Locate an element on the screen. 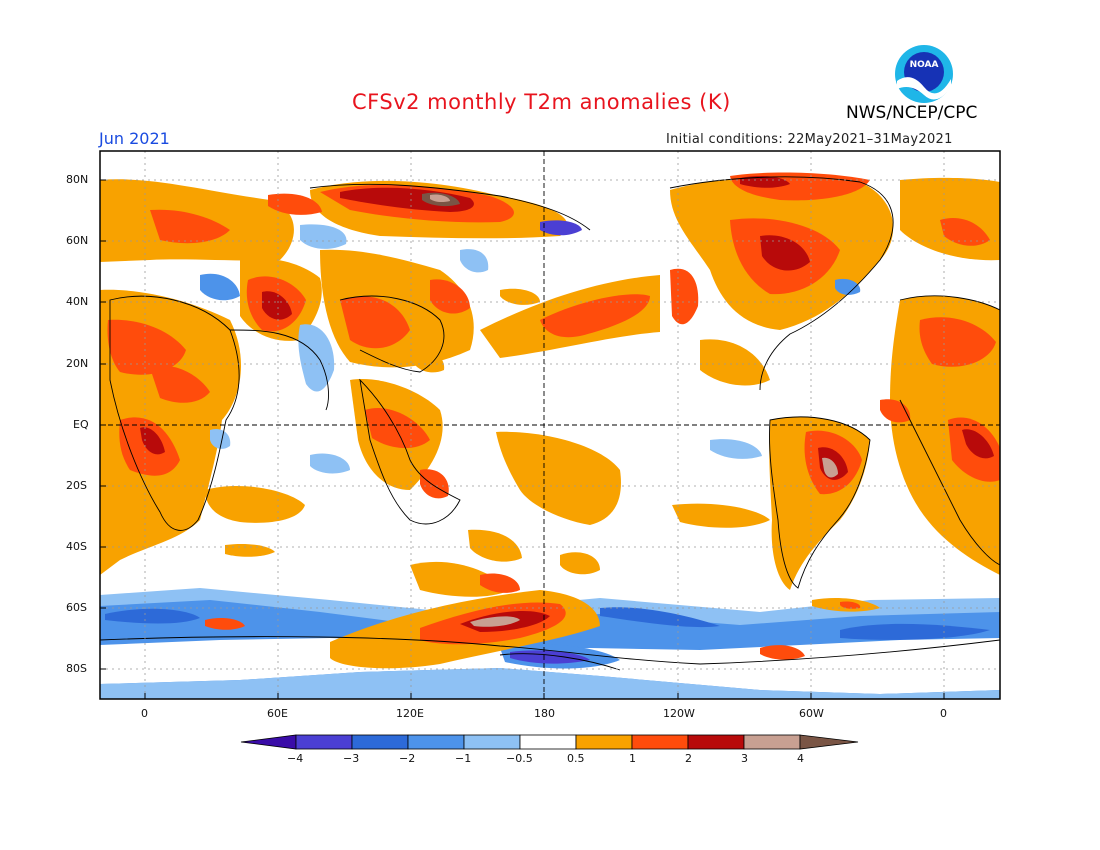 The image size is (1100, 850). lat-label: 40S is located at coordinates (76, 546).